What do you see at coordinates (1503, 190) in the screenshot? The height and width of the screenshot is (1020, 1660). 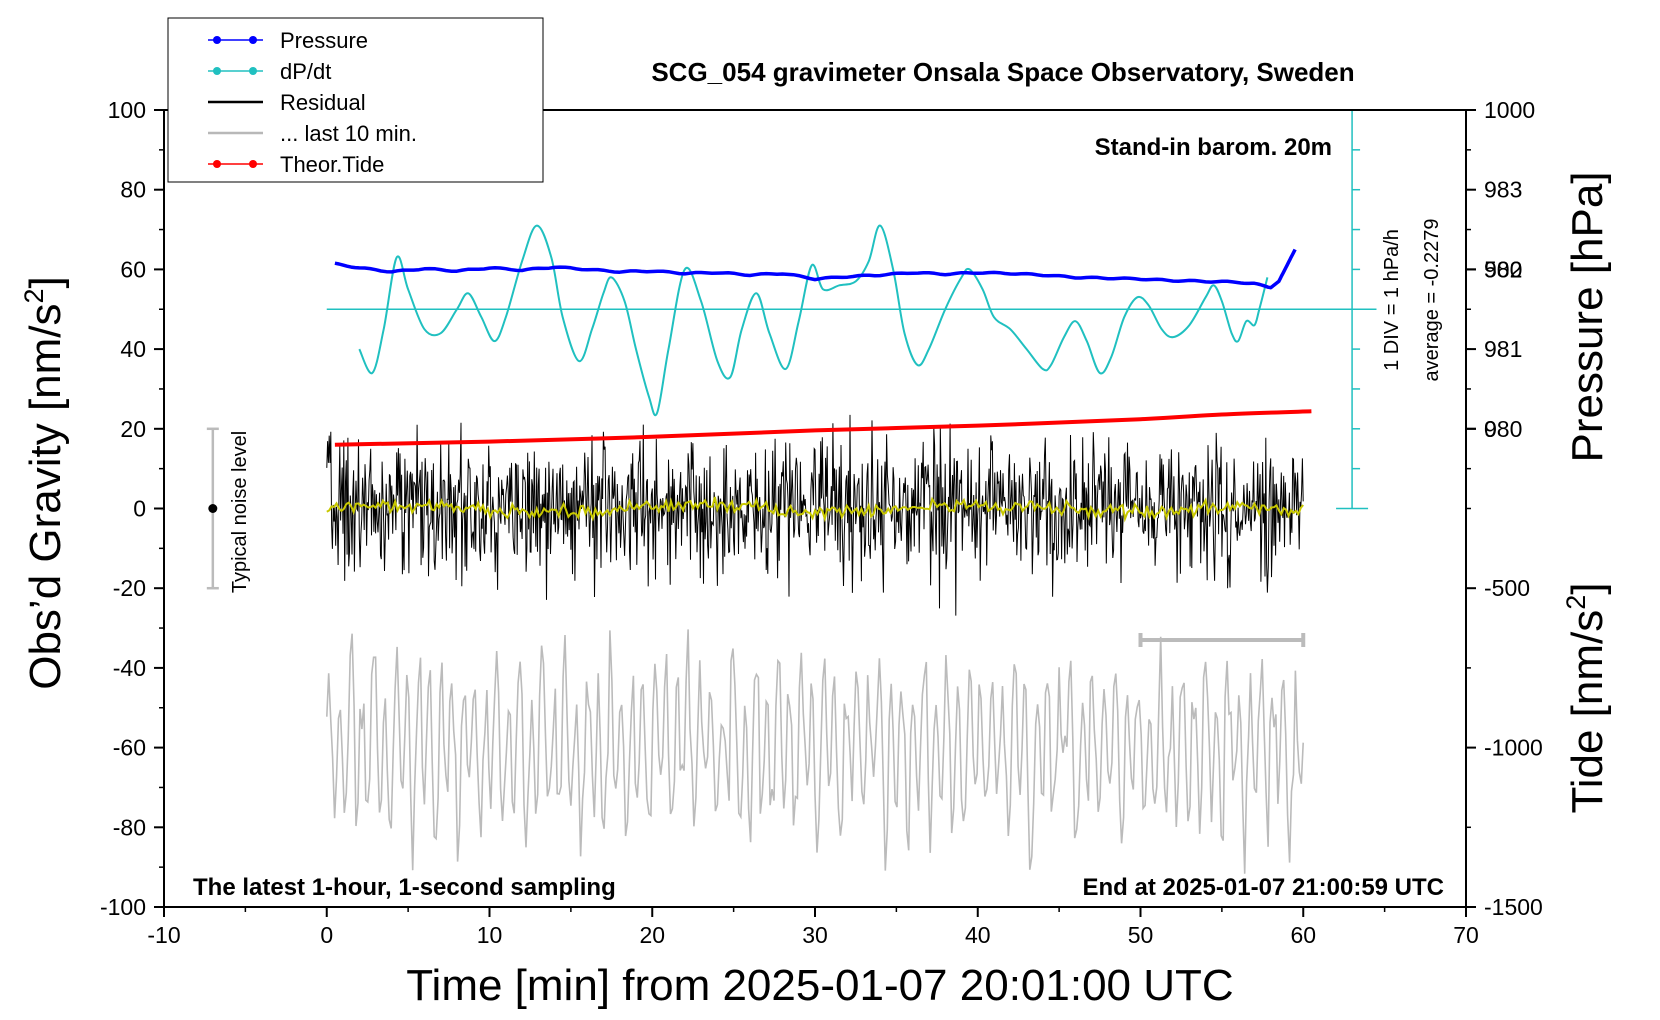 I see `pressure-tick-label: 983` at bounding box center [1503, 190].